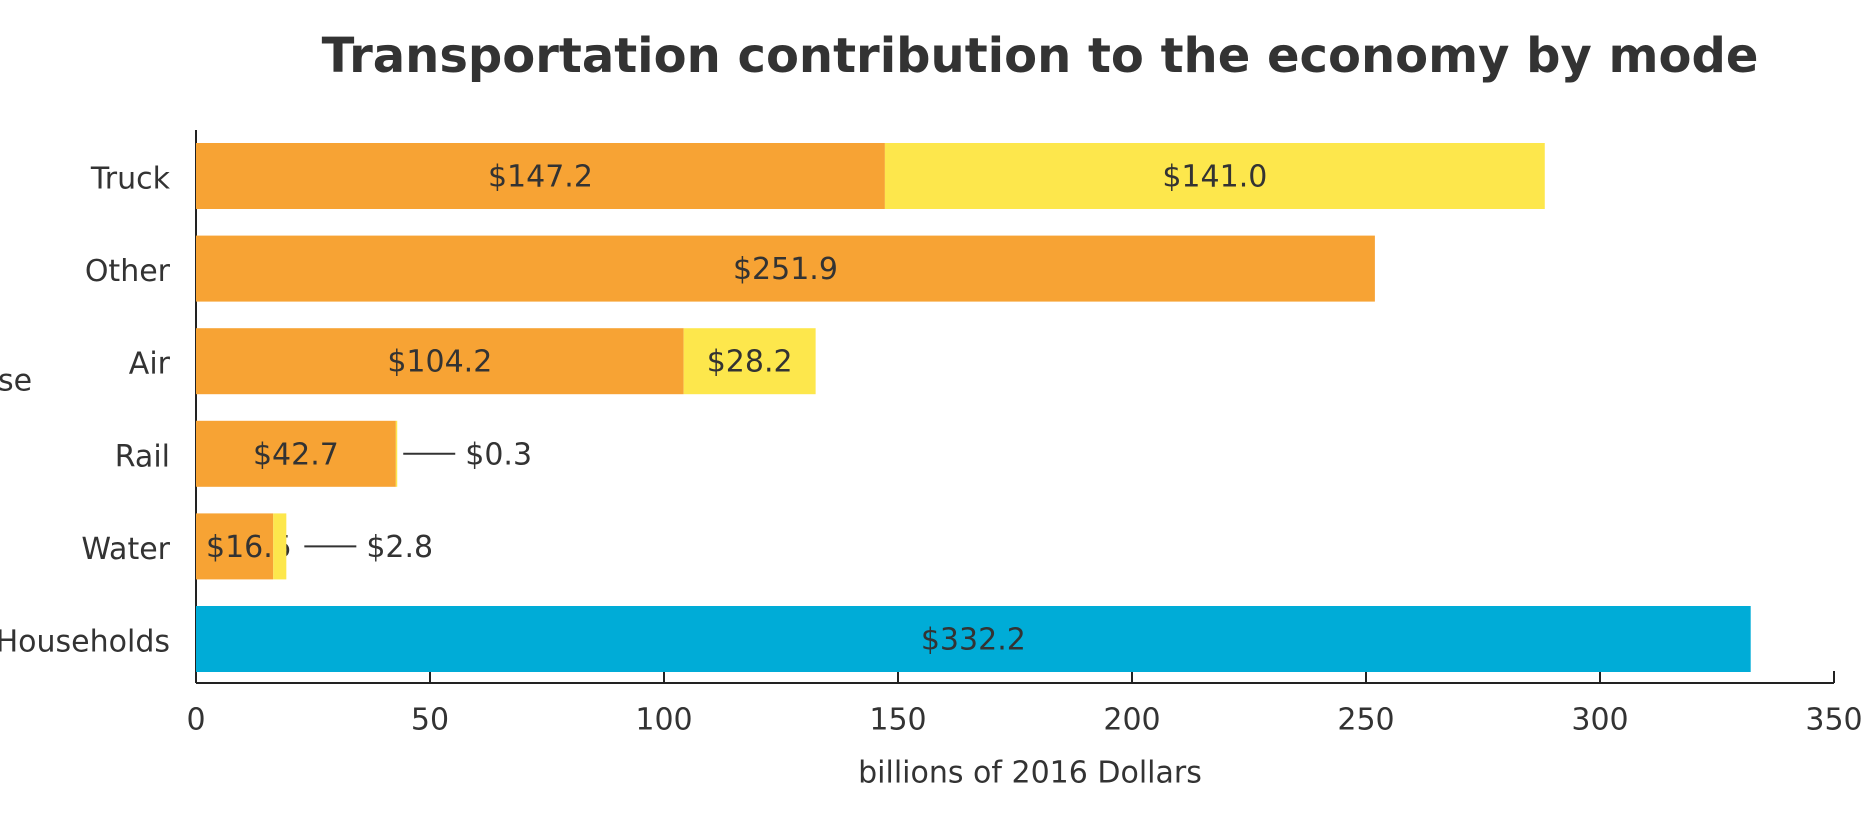 The height and width of the screenshot is (829, 1861). I want to click on y-tick-label: Rail, so click(142, 456).